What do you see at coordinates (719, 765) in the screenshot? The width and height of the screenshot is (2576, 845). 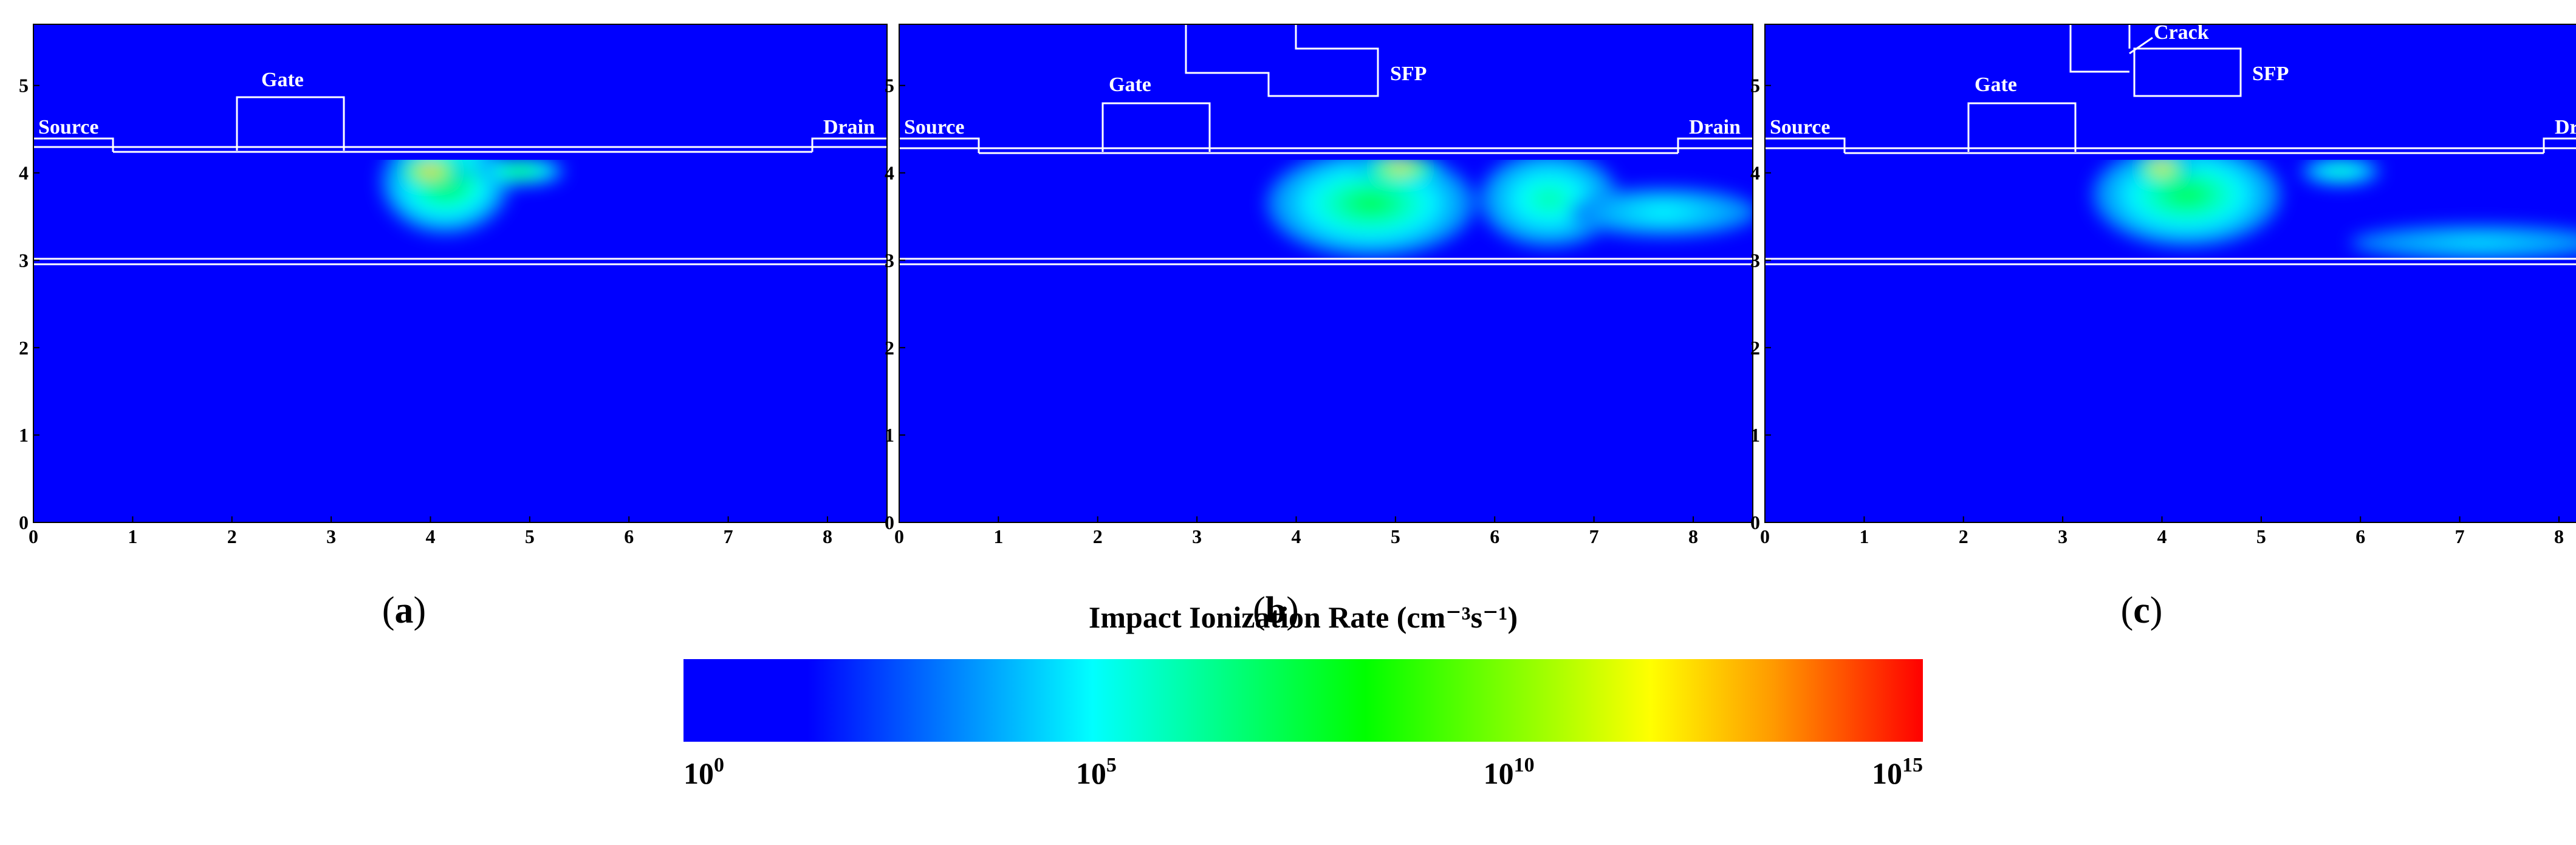 I see `colorbar-tick-exponent: 0` at bounding box center [719, 765].